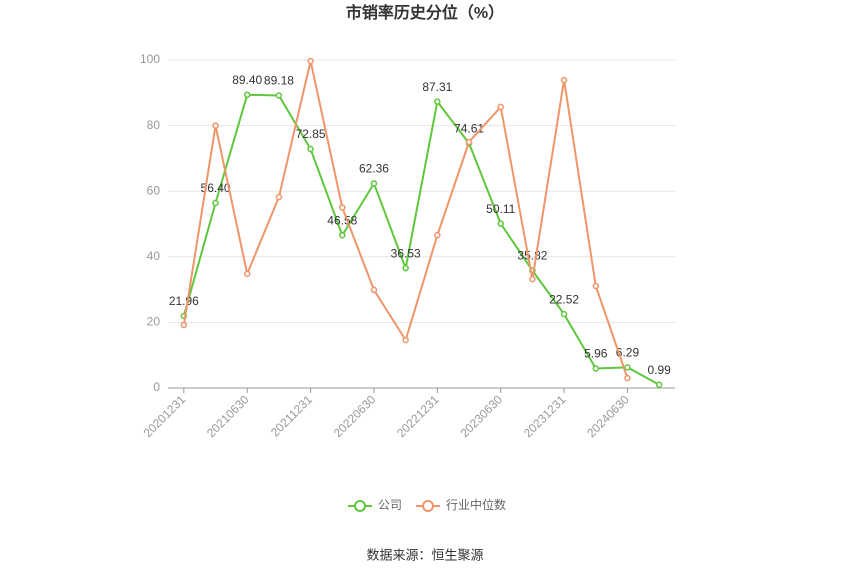 The height and width of the screenshot is (575, 850). I want to click on y-tick-label: 80, so click(154, 125).